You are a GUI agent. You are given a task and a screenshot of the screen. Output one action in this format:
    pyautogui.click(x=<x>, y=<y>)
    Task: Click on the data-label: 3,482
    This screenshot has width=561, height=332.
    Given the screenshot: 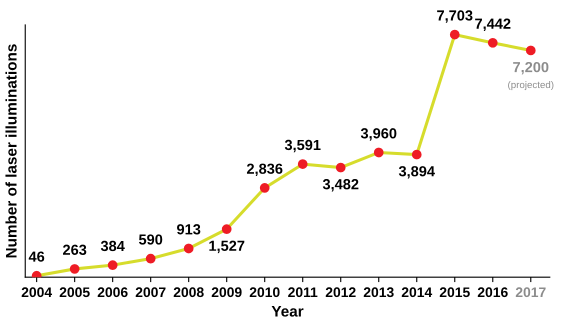 What is the action you would take?
    pyautogui.click(x=340, y=185)
    